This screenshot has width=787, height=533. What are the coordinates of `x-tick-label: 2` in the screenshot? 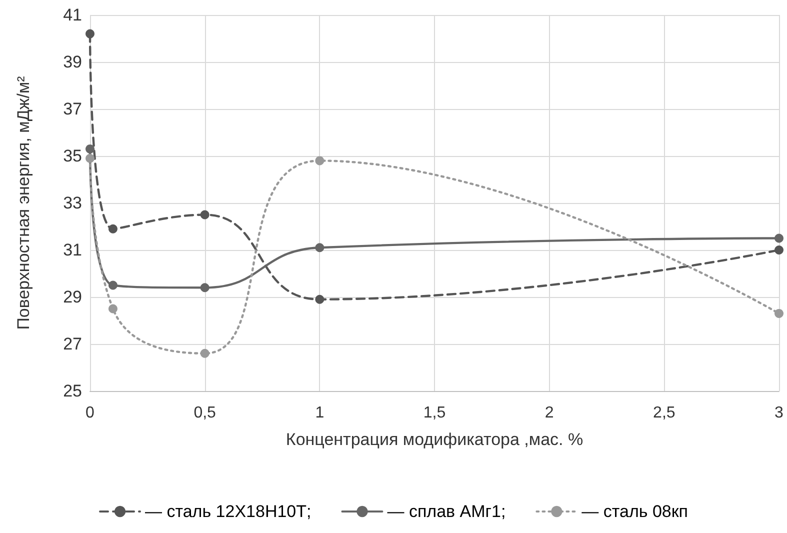 It's located at (549, 413).